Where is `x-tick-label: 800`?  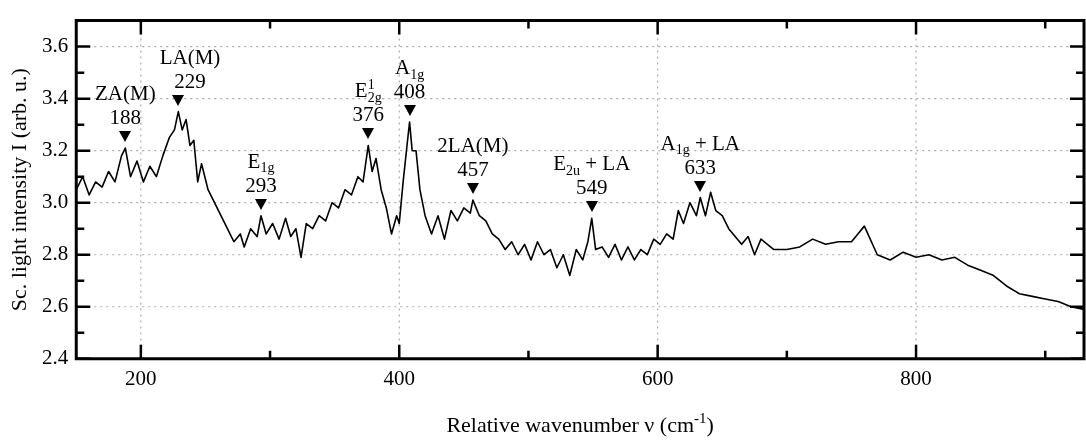 x-tick-label: 800 is located at coordinates (916, 377).